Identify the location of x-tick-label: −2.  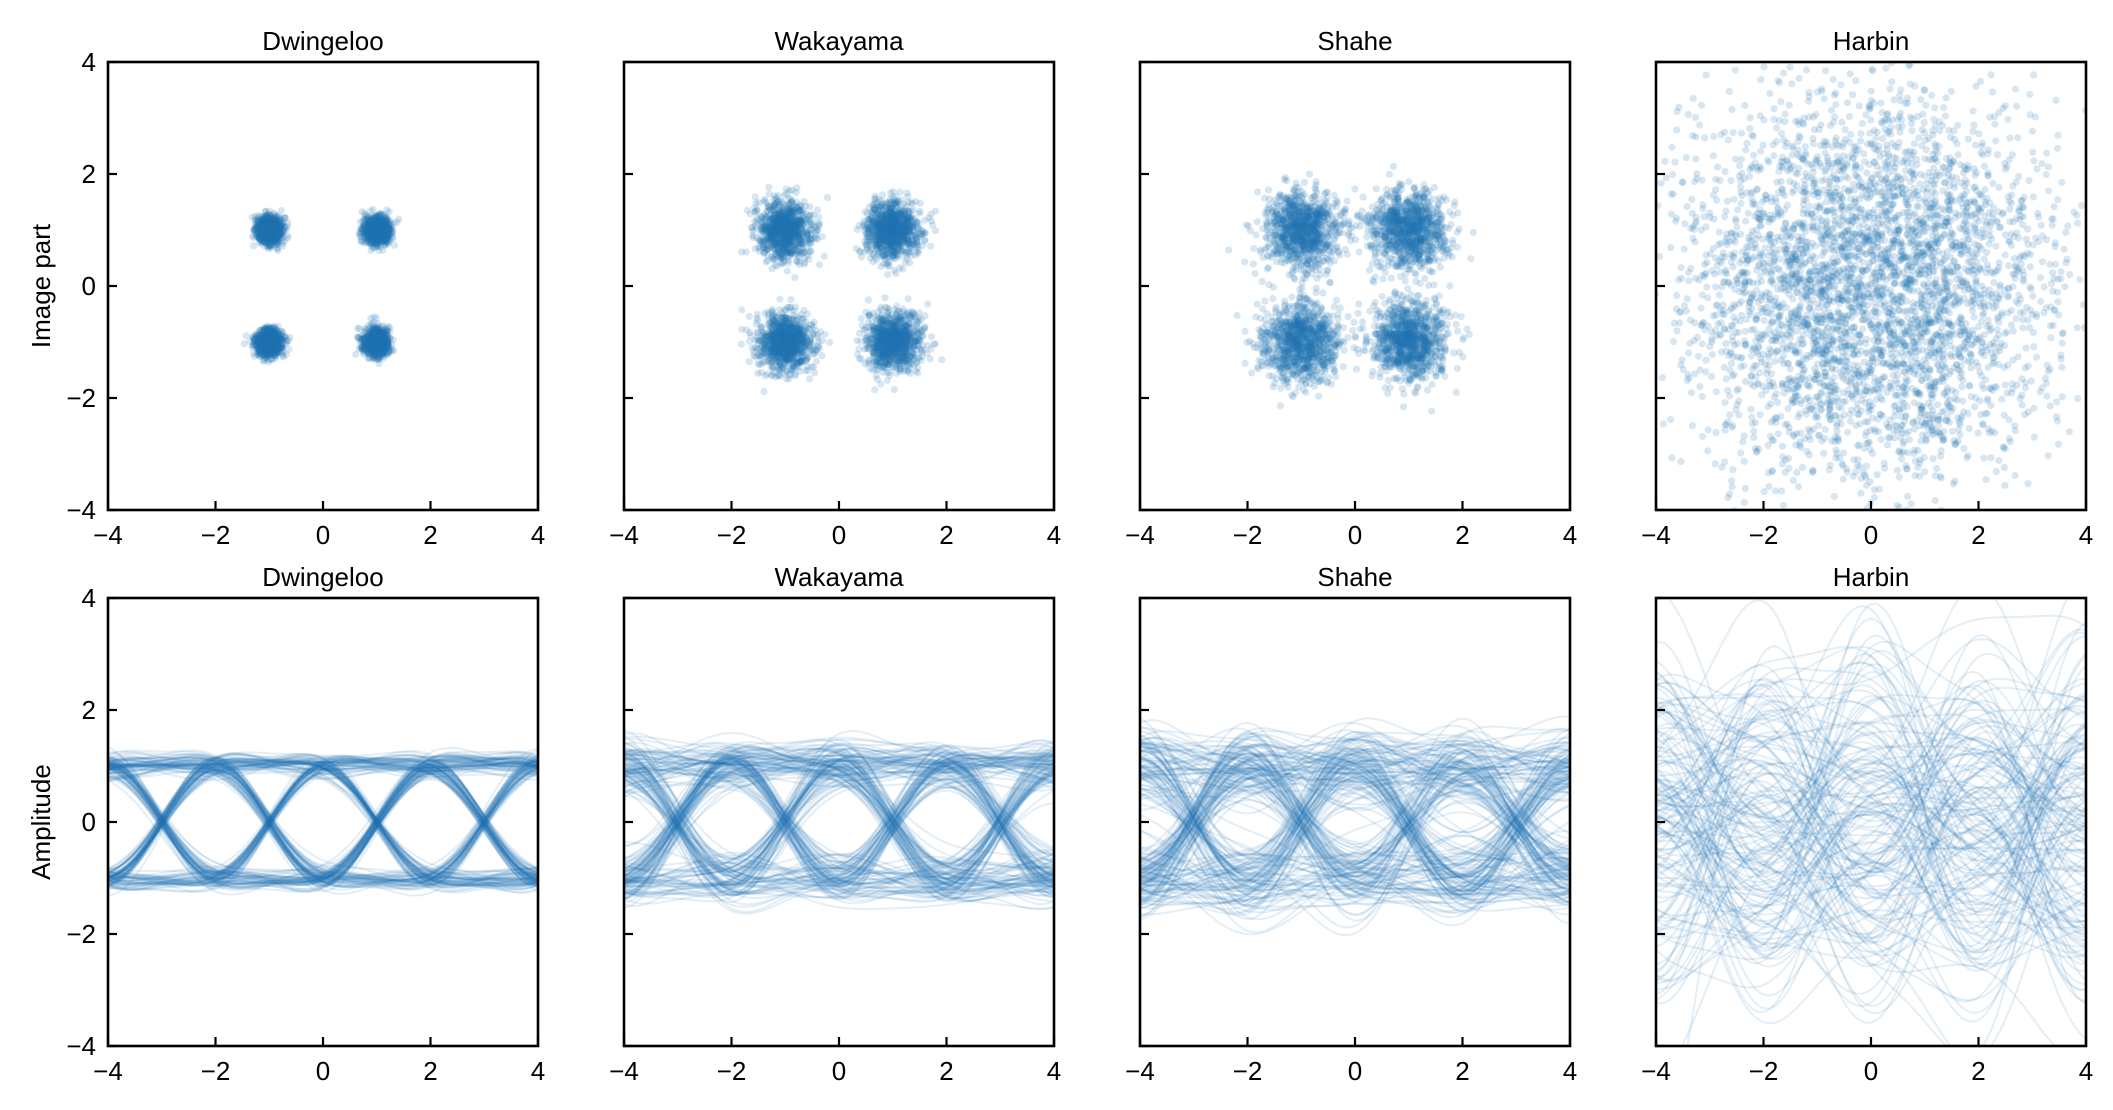
(216, 535).